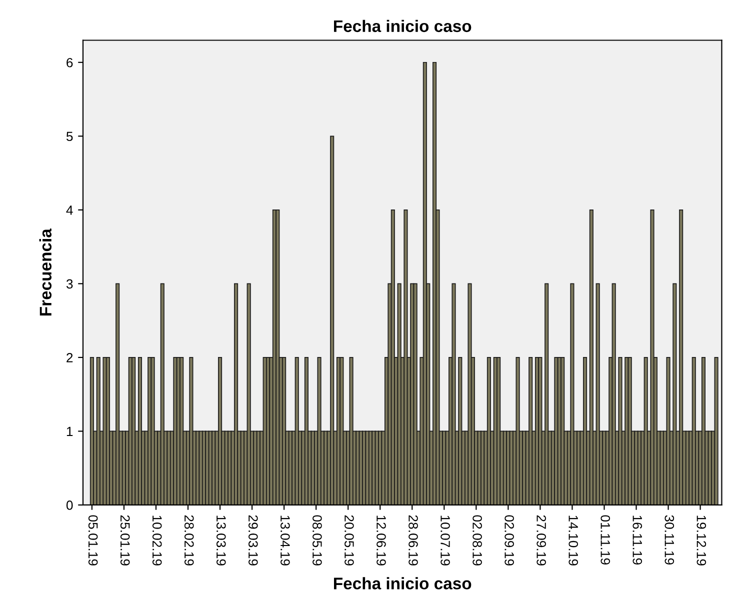 This screenshot has width=741, height=592. What do you see at coordinates (349, 540) in the screenshot?
I see `x-tick-label: 20.05.19` at bounding box center [349, 540].